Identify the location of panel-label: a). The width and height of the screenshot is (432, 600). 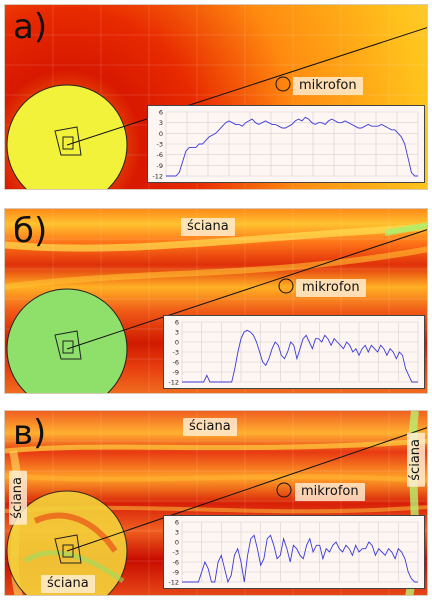
(30, 27).